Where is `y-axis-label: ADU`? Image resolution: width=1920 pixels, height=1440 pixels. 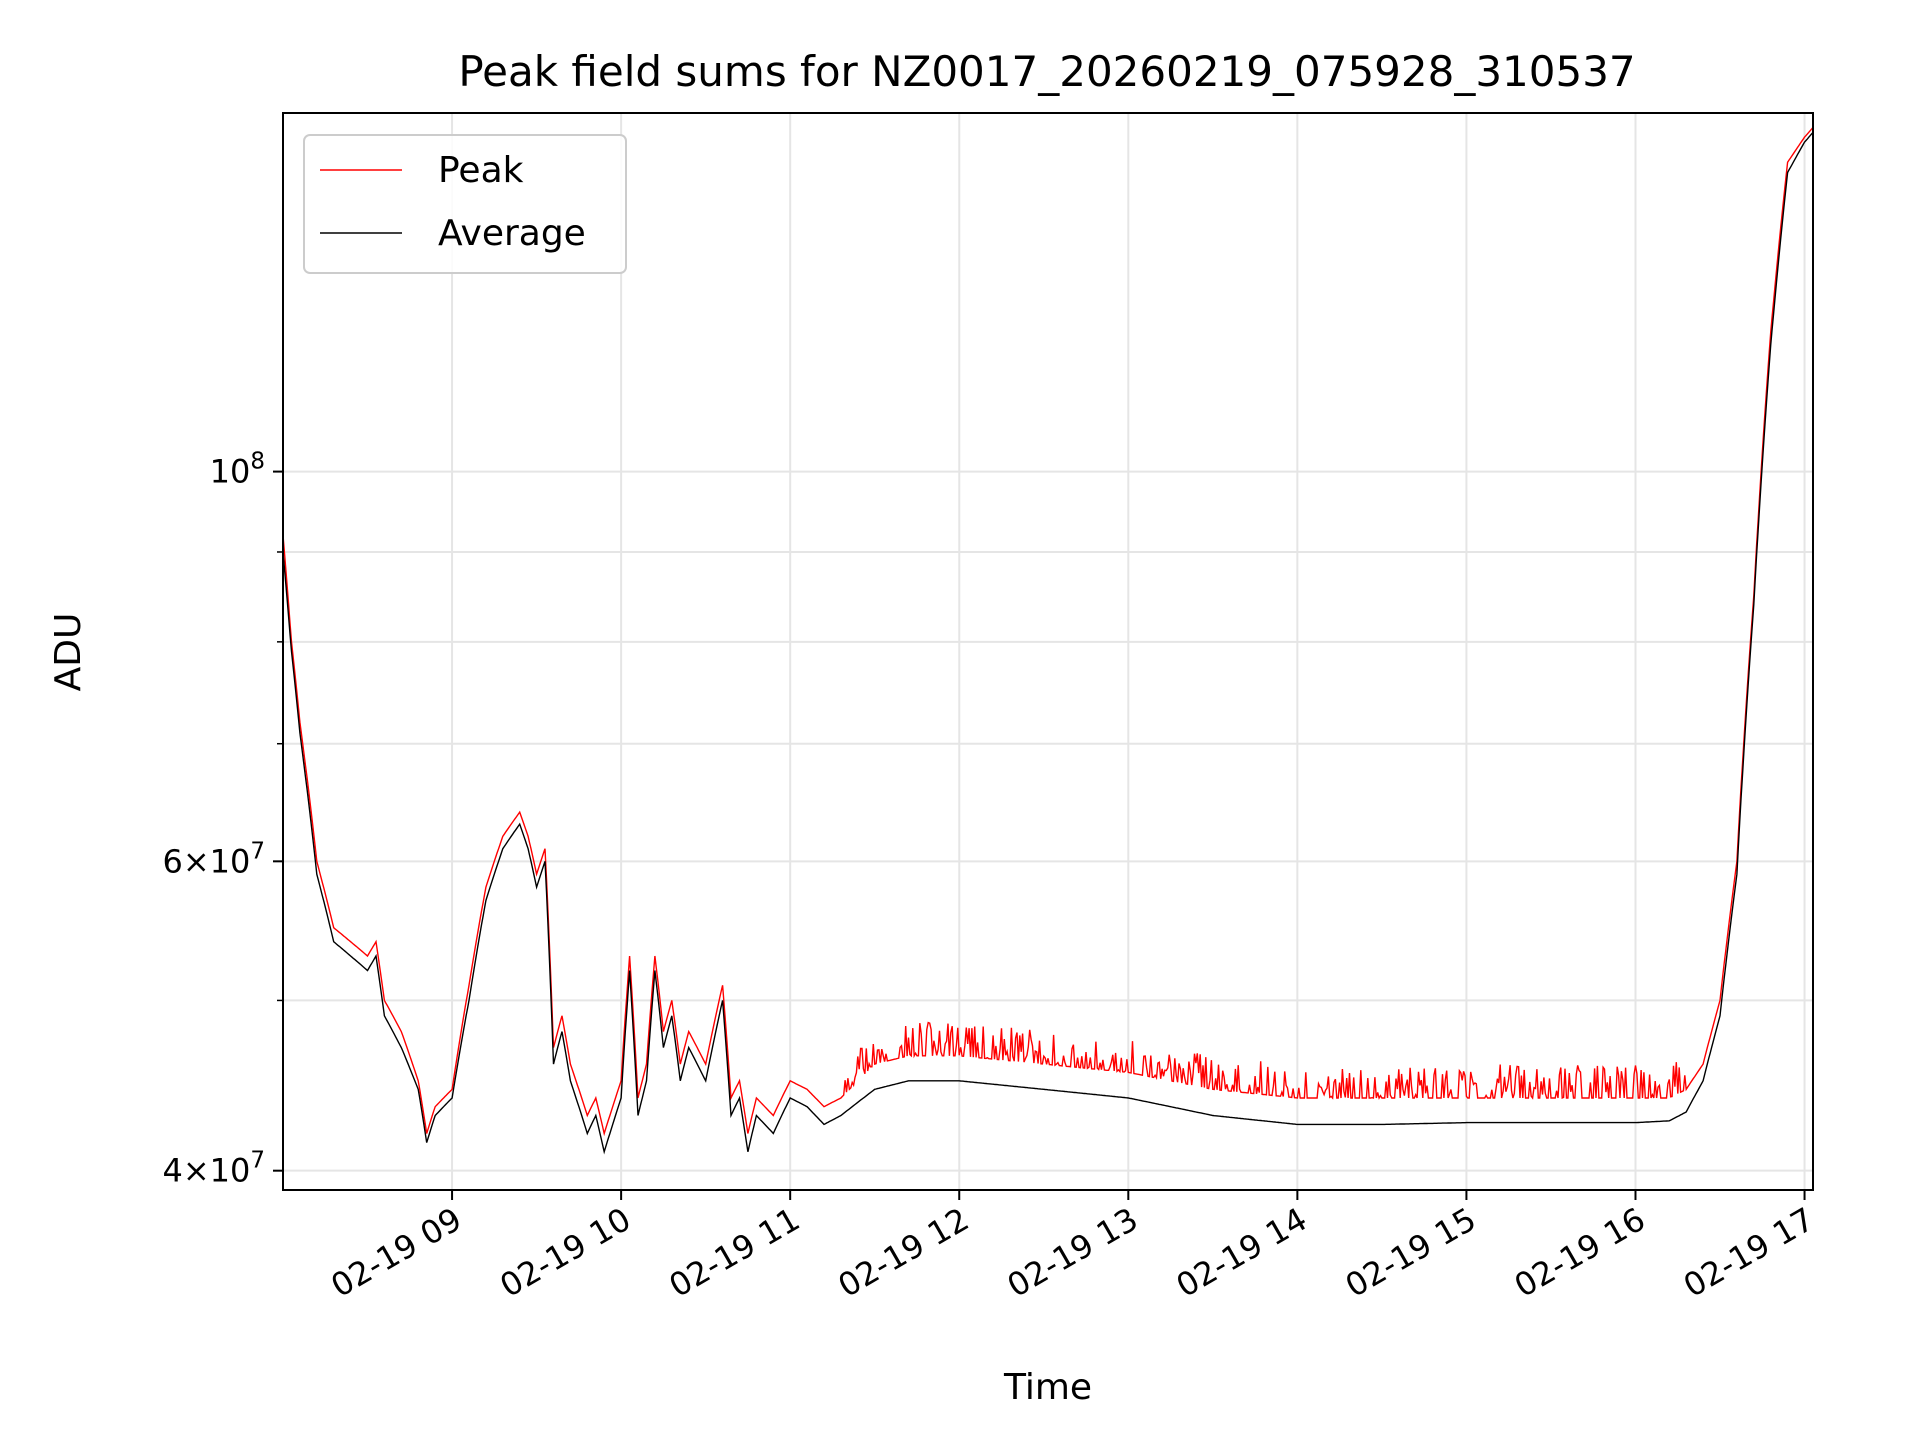
y-axis-label: ADU is located at coordinates (68, 652).